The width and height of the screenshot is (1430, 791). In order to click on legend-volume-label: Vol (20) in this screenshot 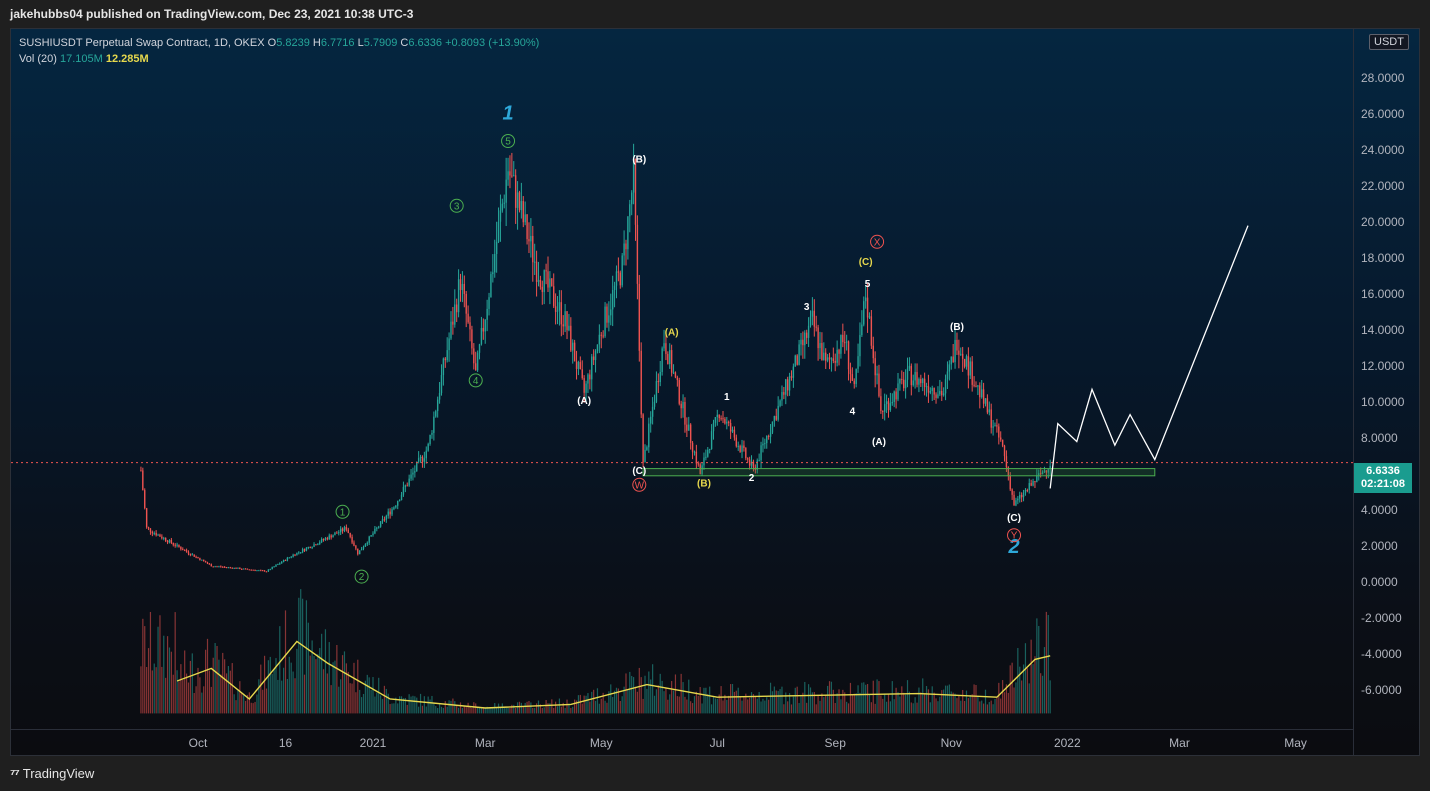, I will do `click(38, 59)`.